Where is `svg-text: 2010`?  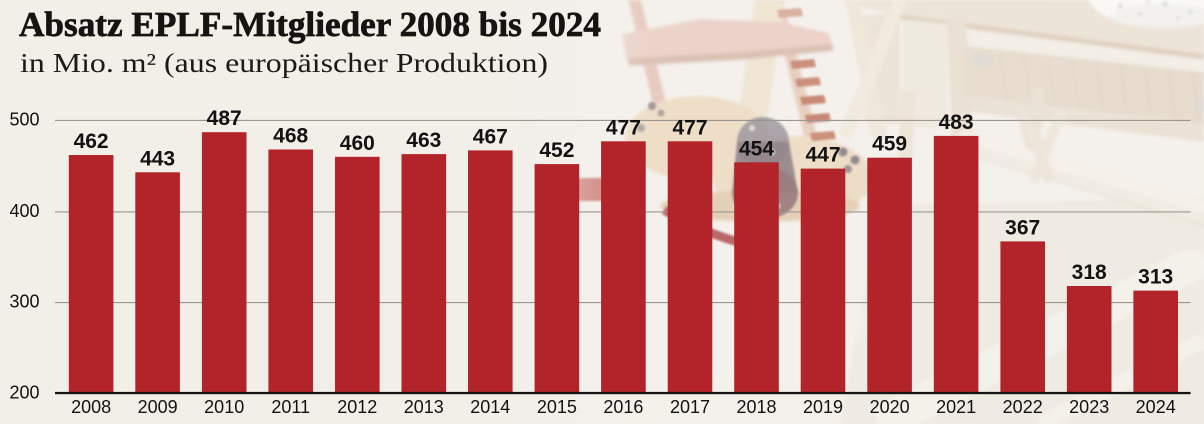 svg-text: 2010 is located at coordinates (224, 407).